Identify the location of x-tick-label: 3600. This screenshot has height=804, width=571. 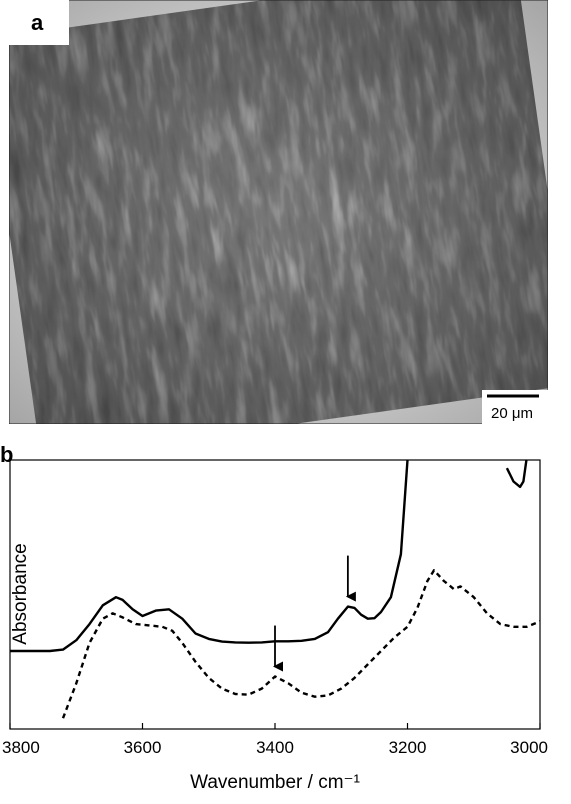
(143, 747).